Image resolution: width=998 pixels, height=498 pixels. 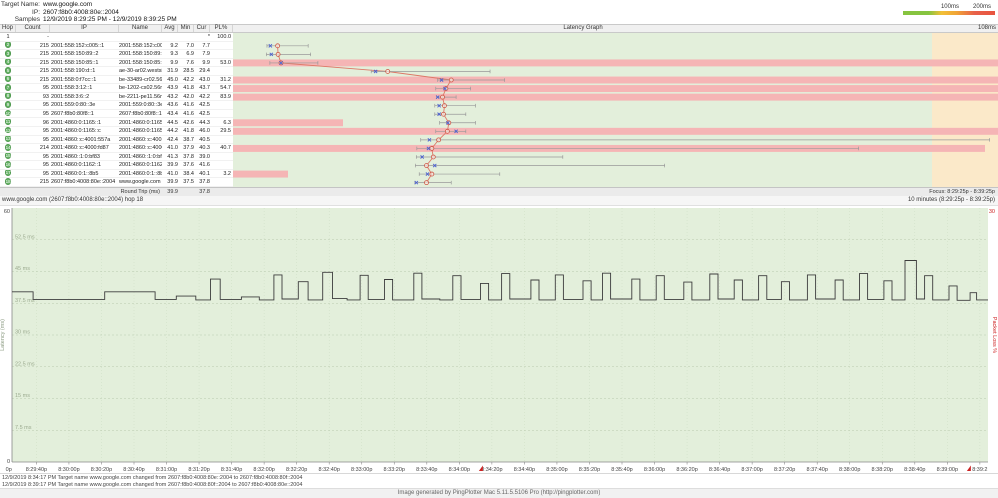 What do you see at coordinates (172, 192) in the screenshot?
I see `round-trip-avg: 39.9` at bounding box center [172, 192].